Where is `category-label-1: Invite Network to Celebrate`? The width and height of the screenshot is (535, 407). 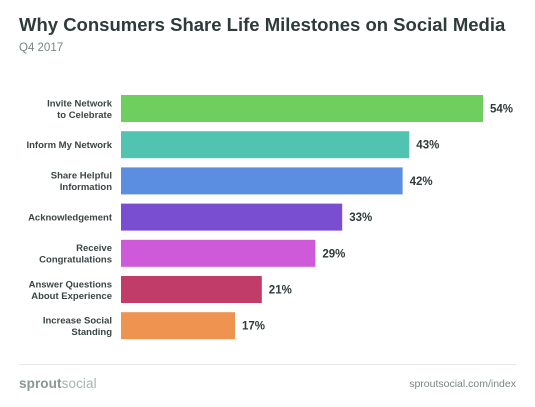
category-label-1: Invite Network to Celebrate is located at coordinates (80, 109).